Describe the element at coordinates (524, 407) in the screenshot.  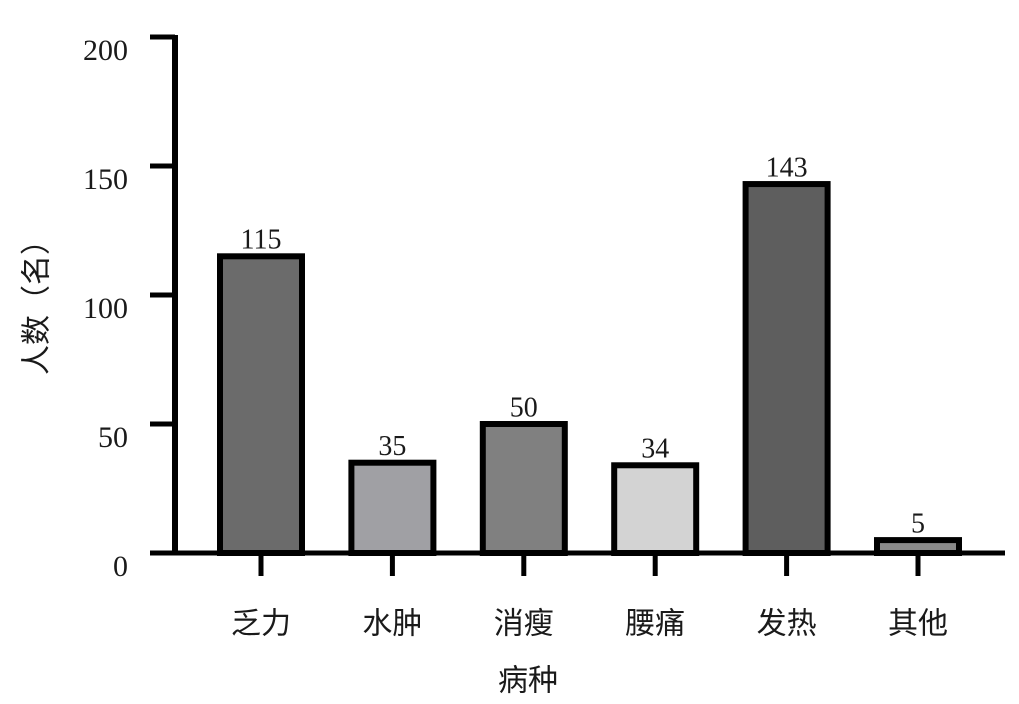
I see `data-label: 50` at that location.